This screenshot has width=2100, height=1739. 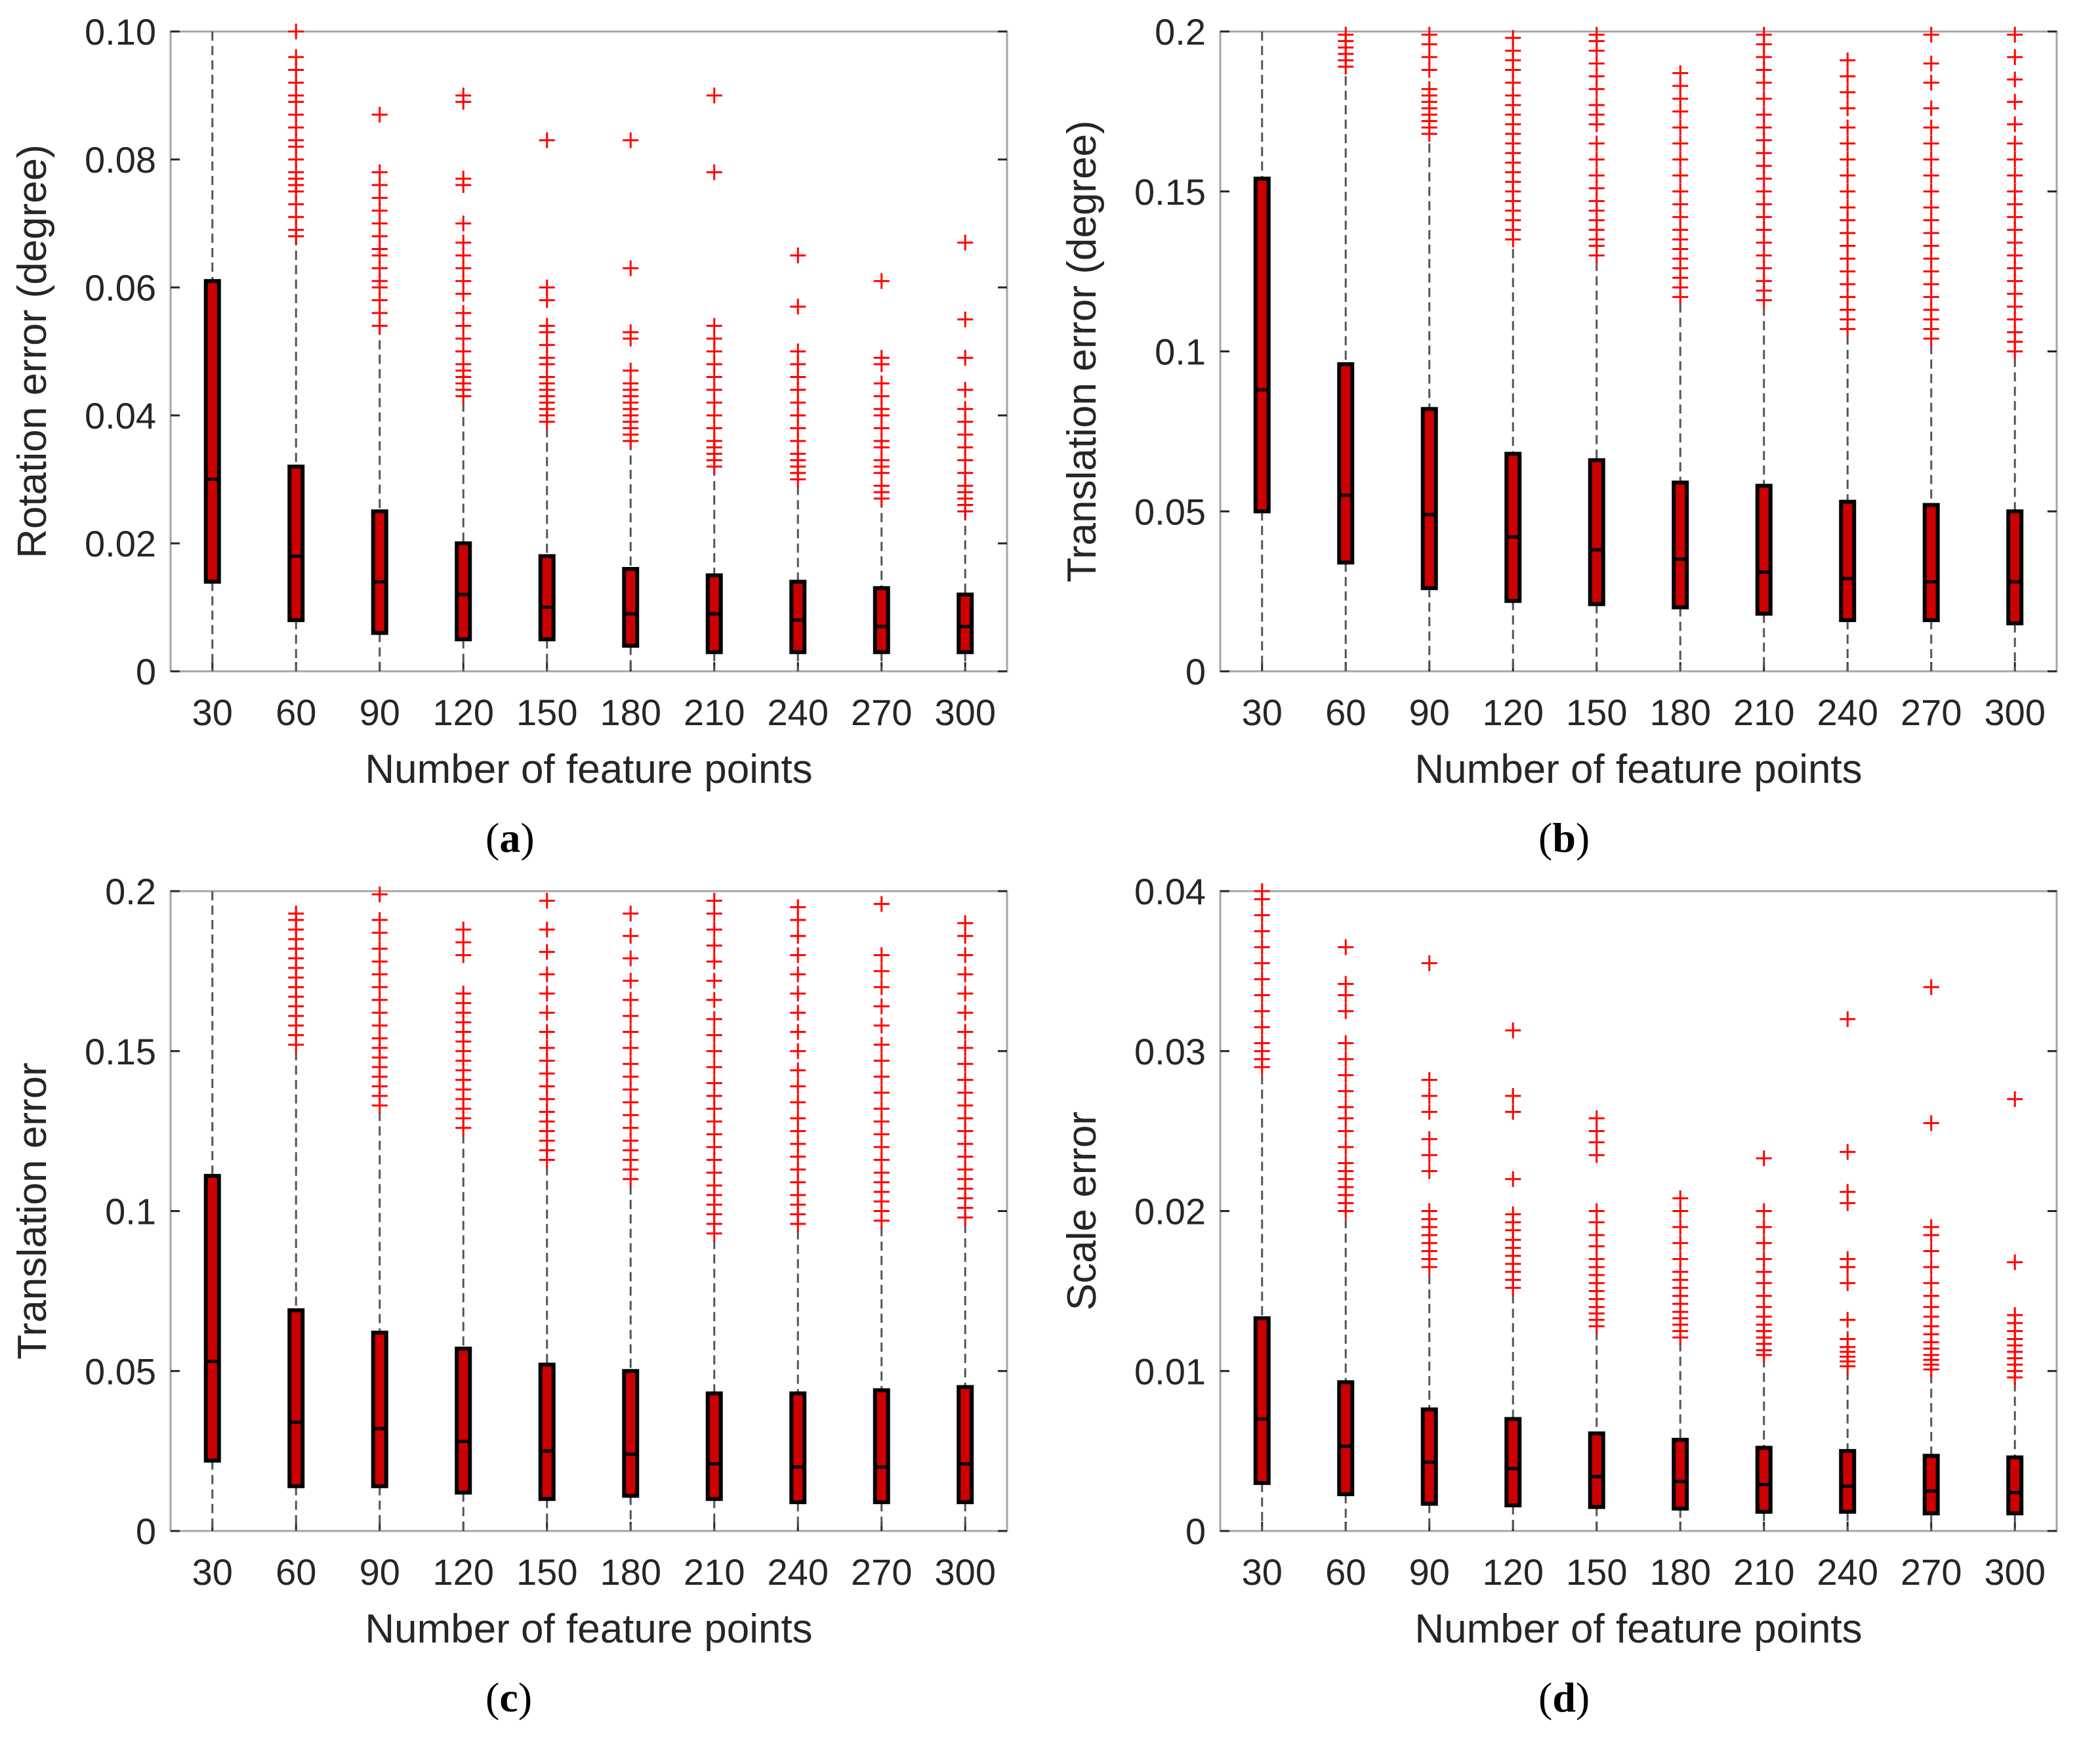 What do you see at coordinates (1170, 512) in the screenshot?
I see `y-tick-label: 0.05` at bounding box center [1170, 512].